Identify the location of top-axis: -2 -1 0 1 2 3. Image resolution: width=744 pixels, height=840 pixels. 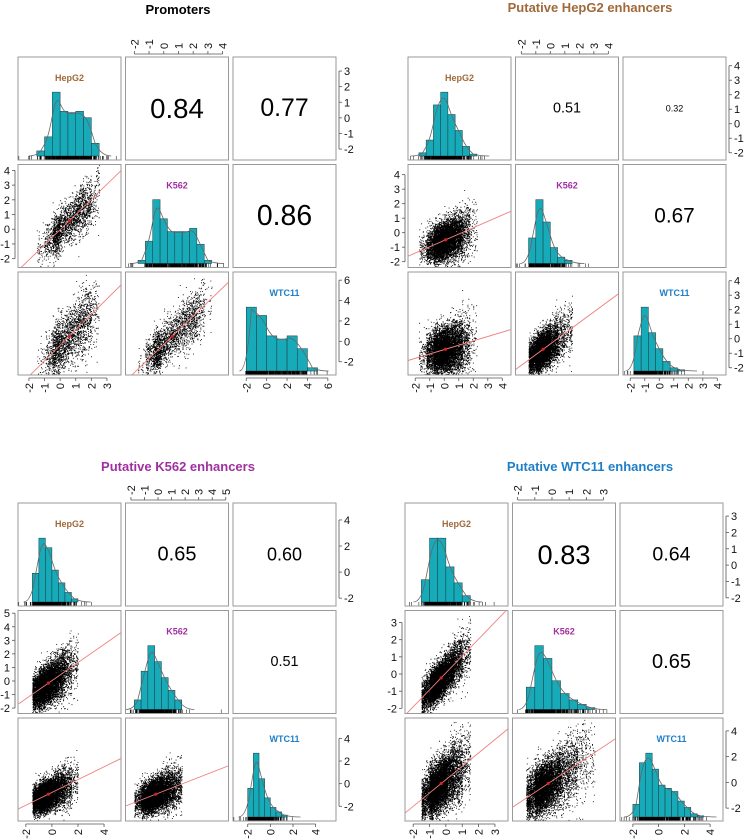
(562, 492).